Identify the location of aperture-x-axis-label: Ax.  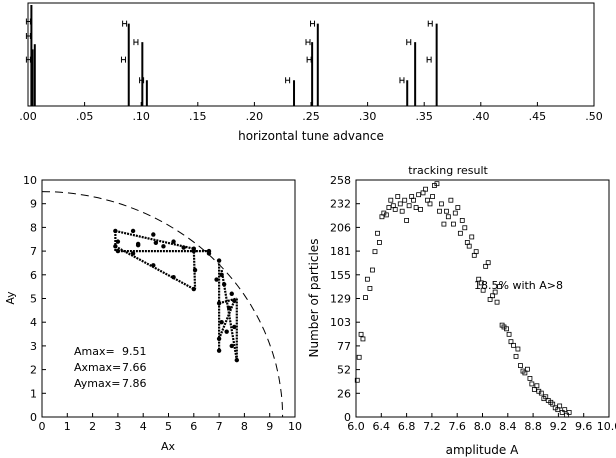
(168, 446).